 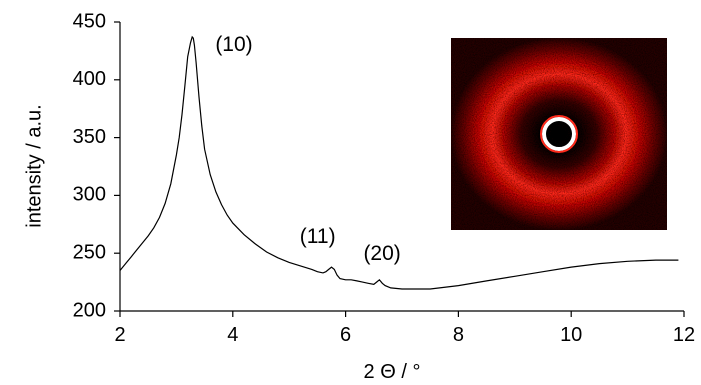 I want to click on x-tick-label: 2, so click(x=119, y=335).